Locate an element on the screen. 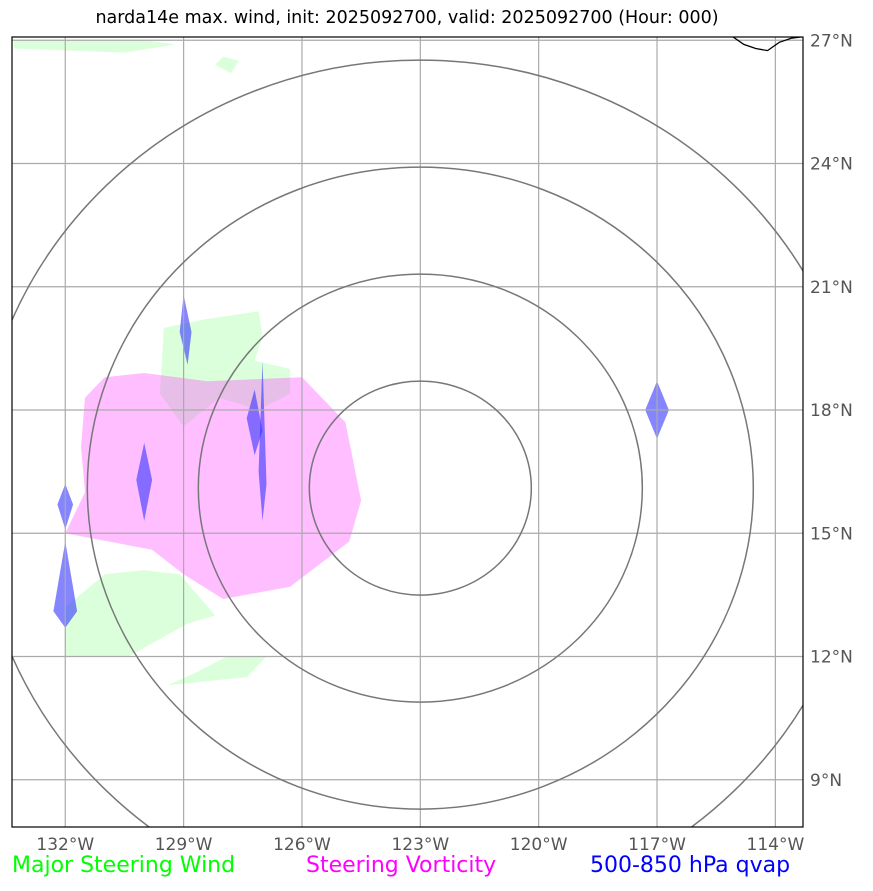 The image size is (873, 891). lon-tick-label: 132°W is located at coordinates (65, 845).